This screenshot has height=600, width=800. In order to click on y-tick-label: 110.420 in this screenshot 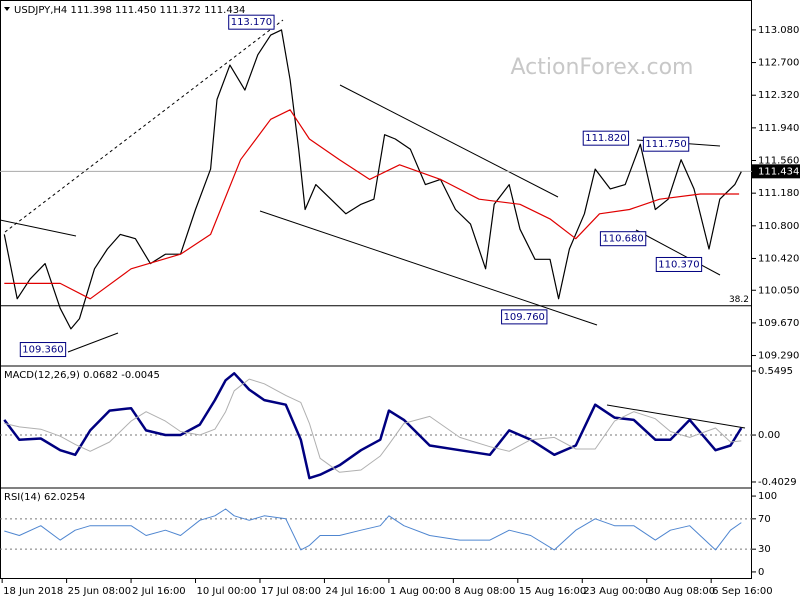, I will do `click(778, 258)`.